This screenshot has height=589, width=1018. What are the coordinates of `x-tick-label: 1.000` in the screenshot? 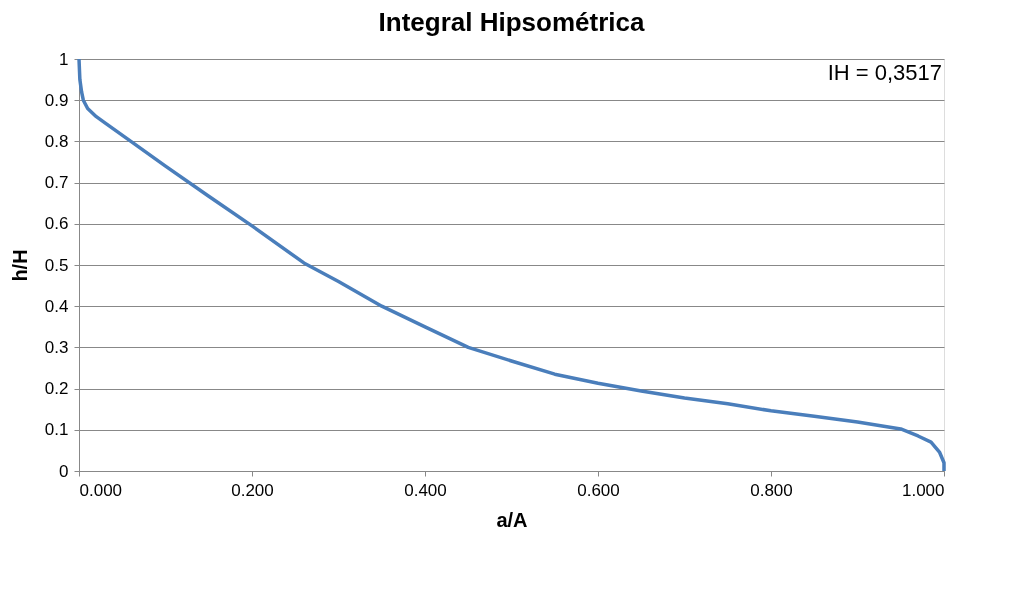 It's located at (923, 490).